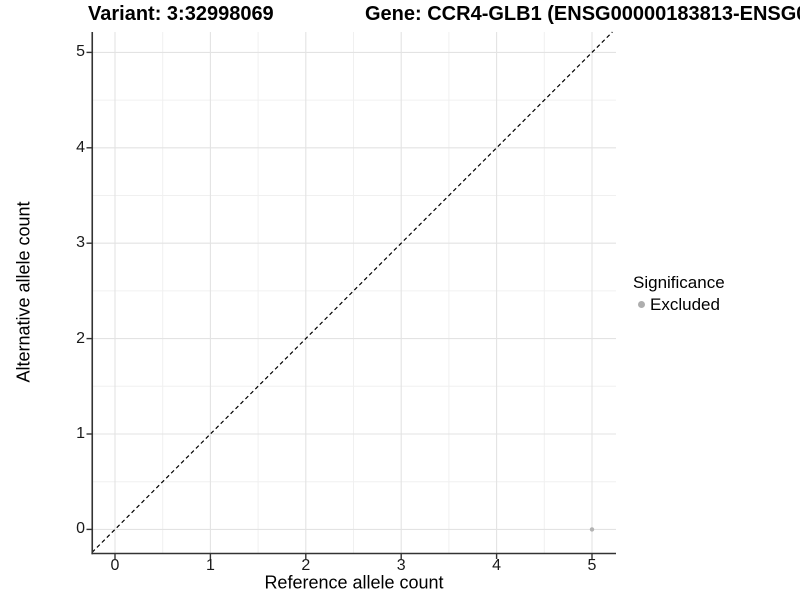 This screenshot has width=800, height=600. What do you see at coordinates (582, 14) in the screenshot?
I see `gene-title: Gene: CCR4-GLB1 (ENSG00000183813-ENSG0` at bounding box center [582, 14].